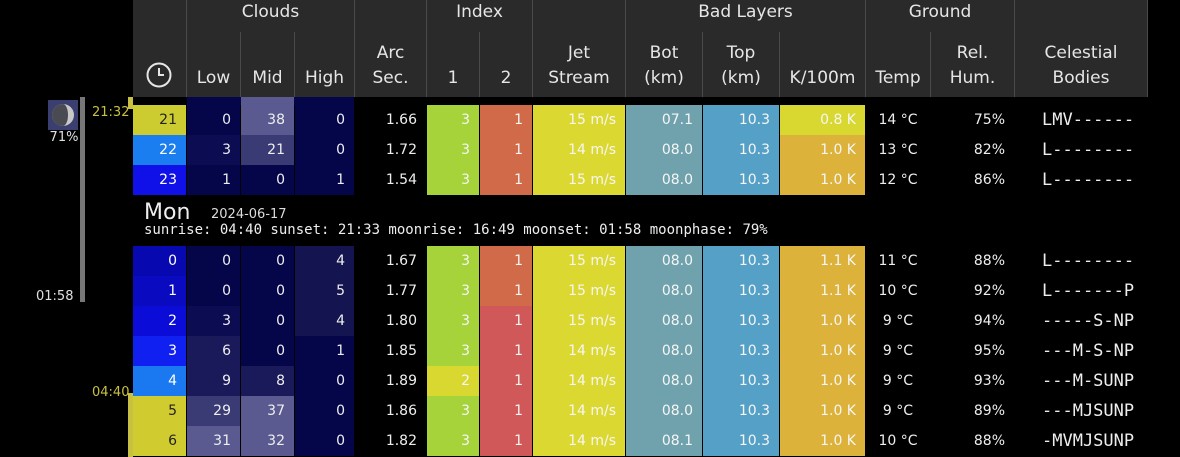  I want to click on sunrise-time: 04:40, so click(111, 392).